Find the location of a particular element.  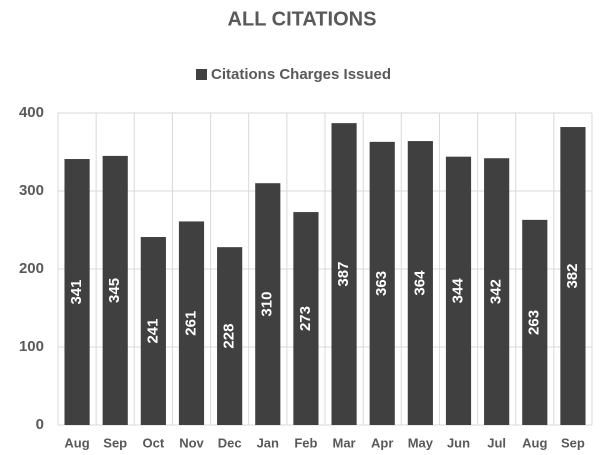

data-label: 273 is located at coordinates (305, 318).